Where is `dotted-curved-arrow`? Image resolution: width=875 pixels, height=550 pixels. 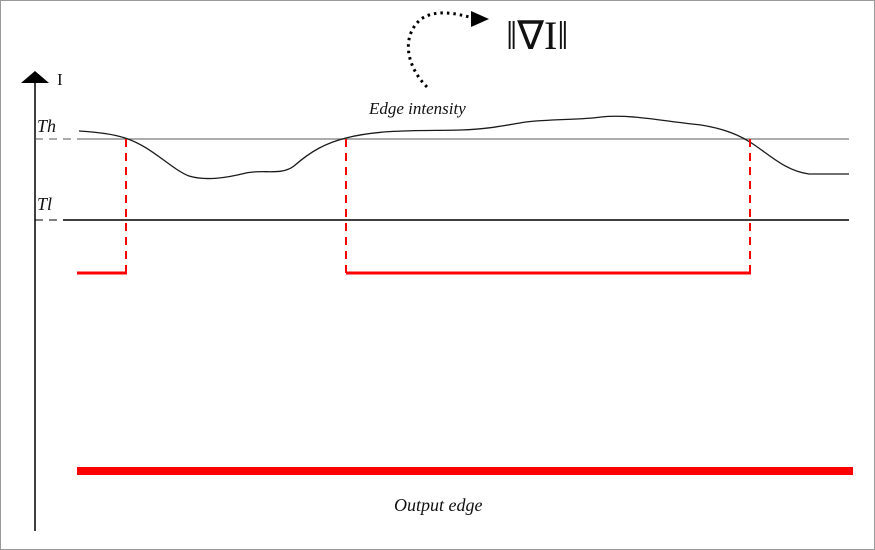
dotted-curved-arrow is located at coordinates (441, 50).